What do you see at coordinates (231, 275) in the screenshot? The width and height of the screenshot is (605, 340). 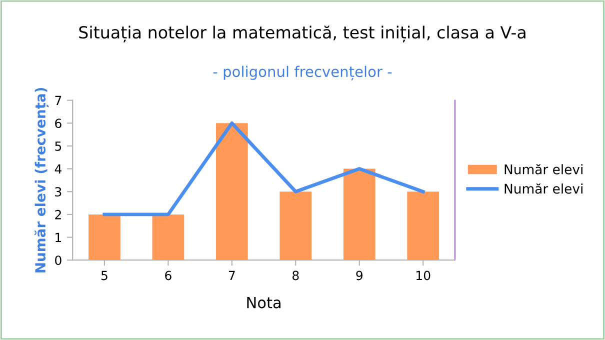 I see `x-tick-label: 7` at bounding box center [231, 275].